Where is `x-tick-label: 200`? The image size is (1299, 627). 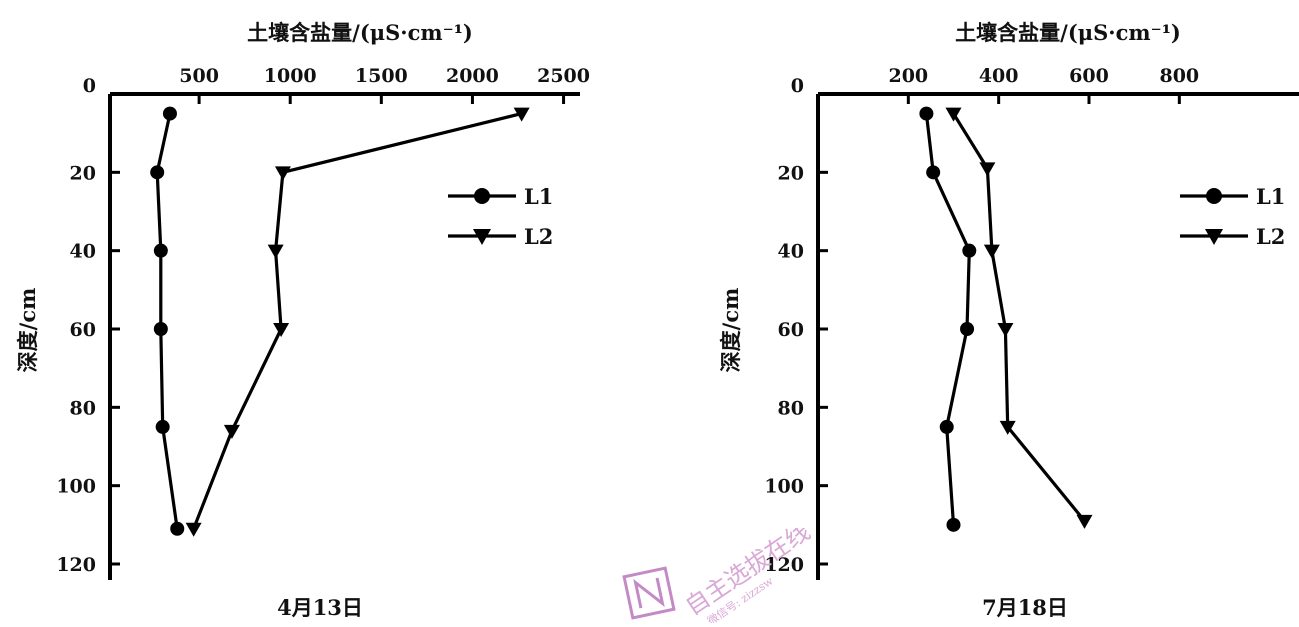 x-tick-label: 200 is located at coordinates (908, 76).